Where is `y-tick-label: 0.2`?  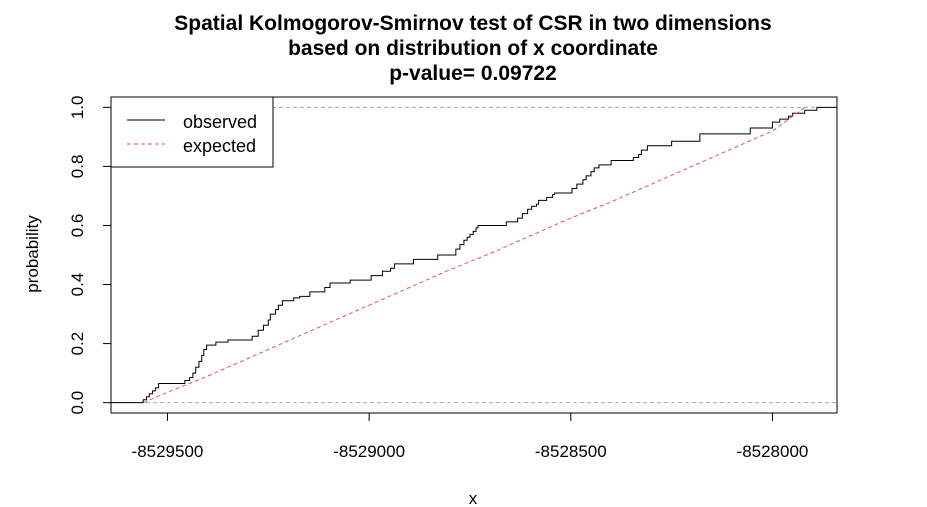 y-tick-label: 0.2 is located at coordinates (77, 344).